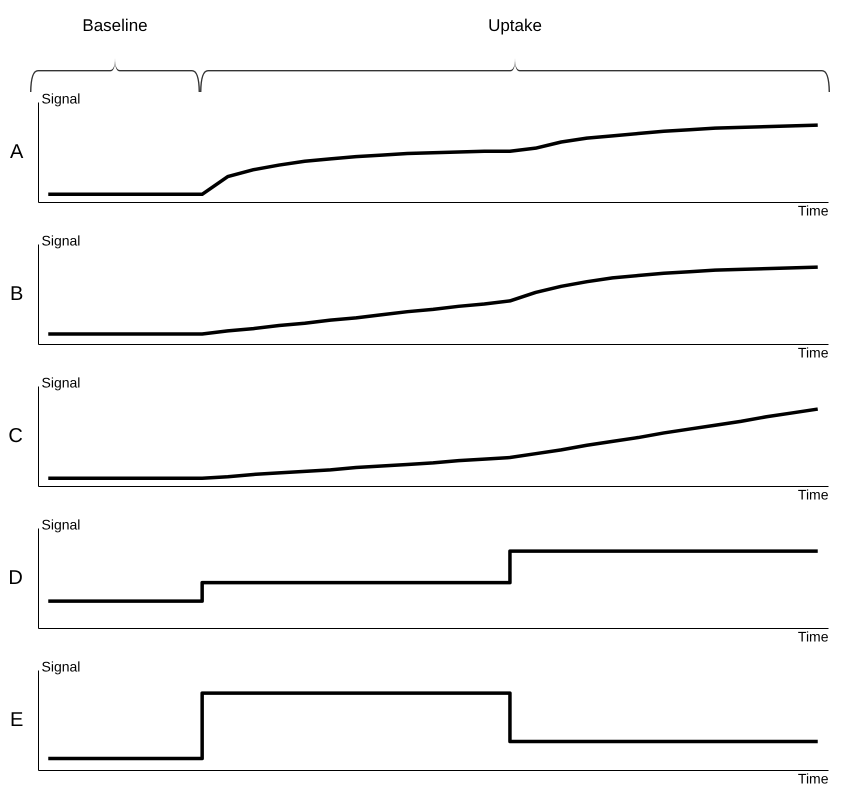  What do you see at coordinates (115, 26) in the screenshot?
I see `text: Baseline` at bounding box center [115, 26].